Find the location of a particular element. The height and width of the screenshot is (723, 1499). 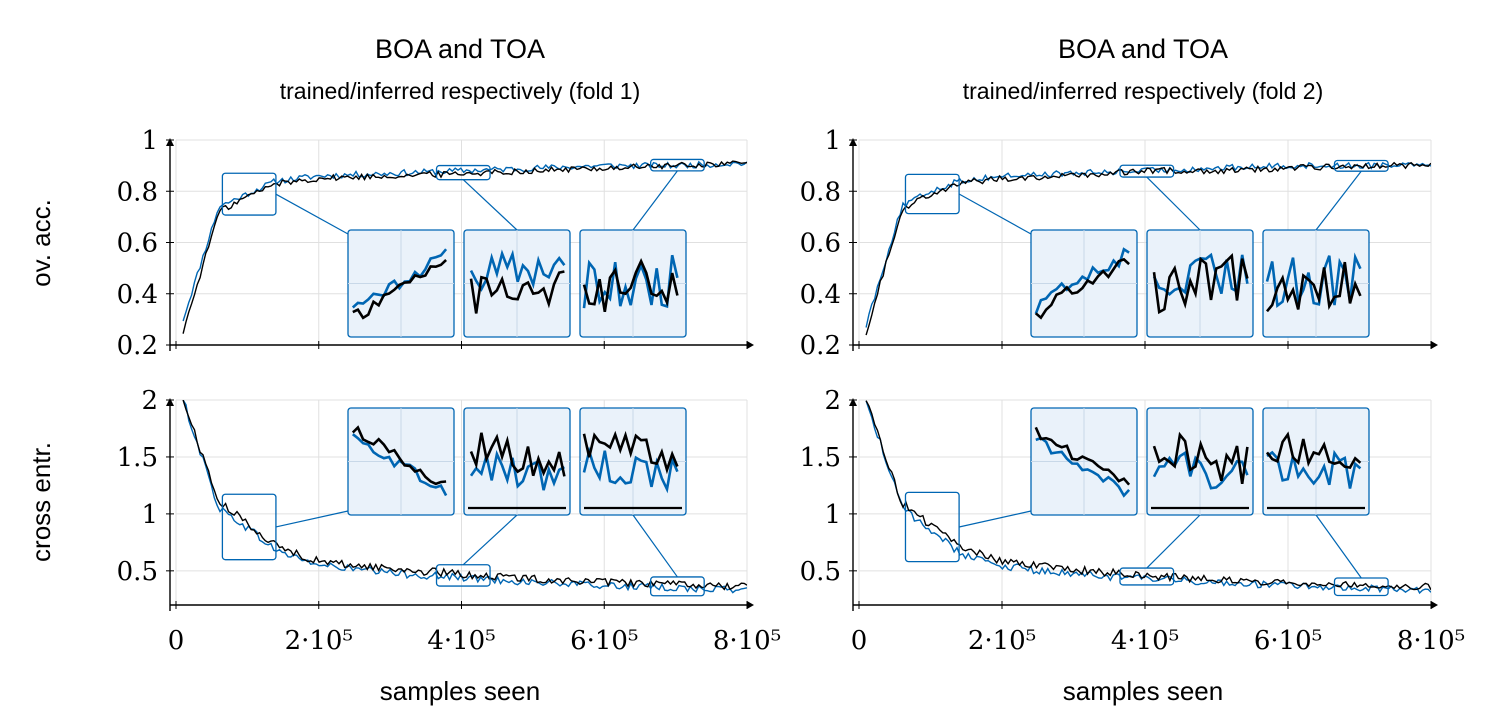

column-1-title: BOA and TOA is located at coordinates (460, 49).